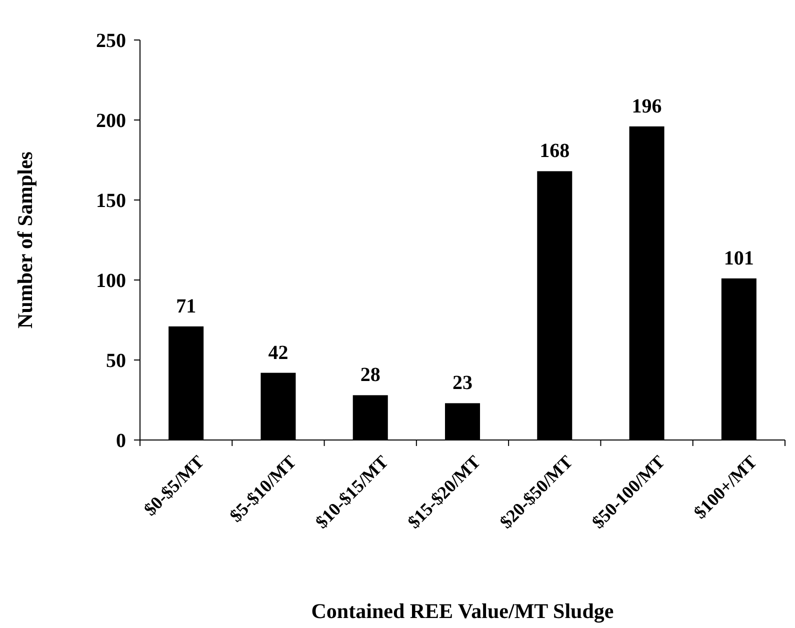 The height and width of the screenshot is (628, 795). What do you see at coordinates (111, 201) in the screenshot?
I see `y-tick-label: 150` at bounding box center [111, 201].